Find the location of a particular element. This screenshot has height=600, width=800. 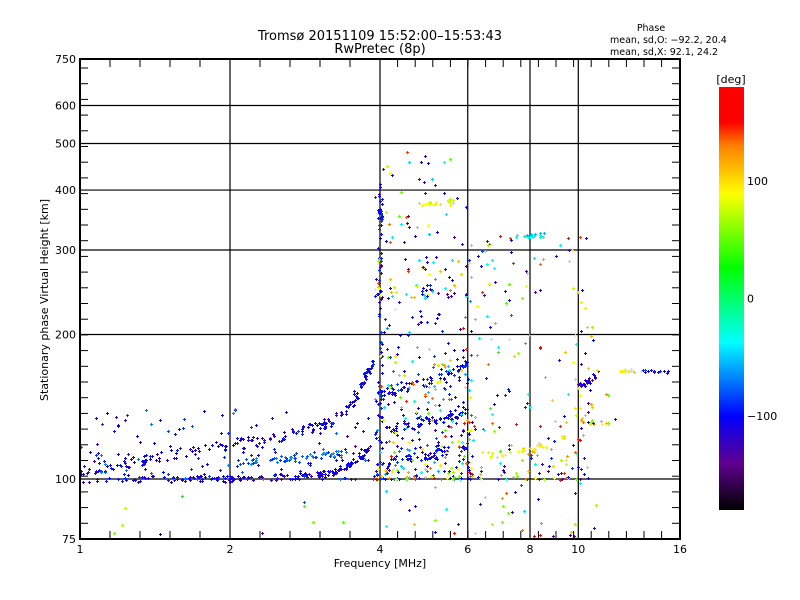

y-tick-label: 600 is located at coordinates (65, 106).